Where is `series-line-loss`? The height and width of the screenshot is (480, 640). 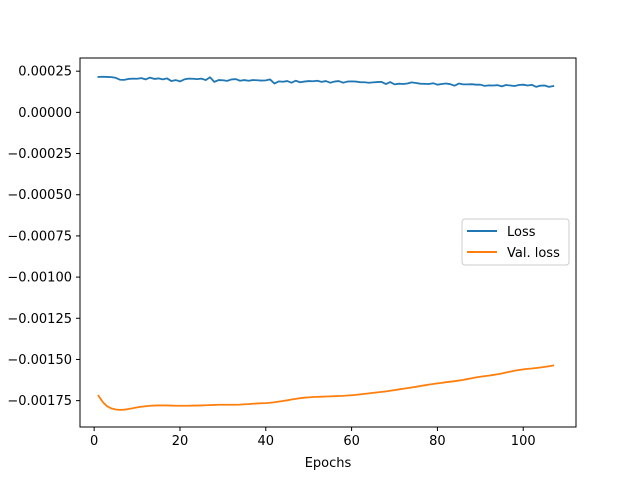 series-line-loss is located at coordinates (326, 81).